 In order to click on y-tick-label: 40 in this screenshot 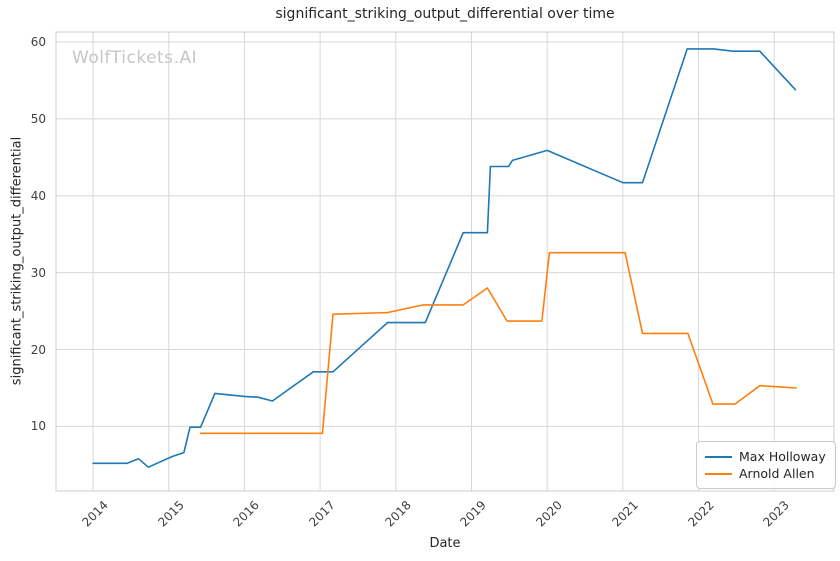, I will do `click(38, 195)`.